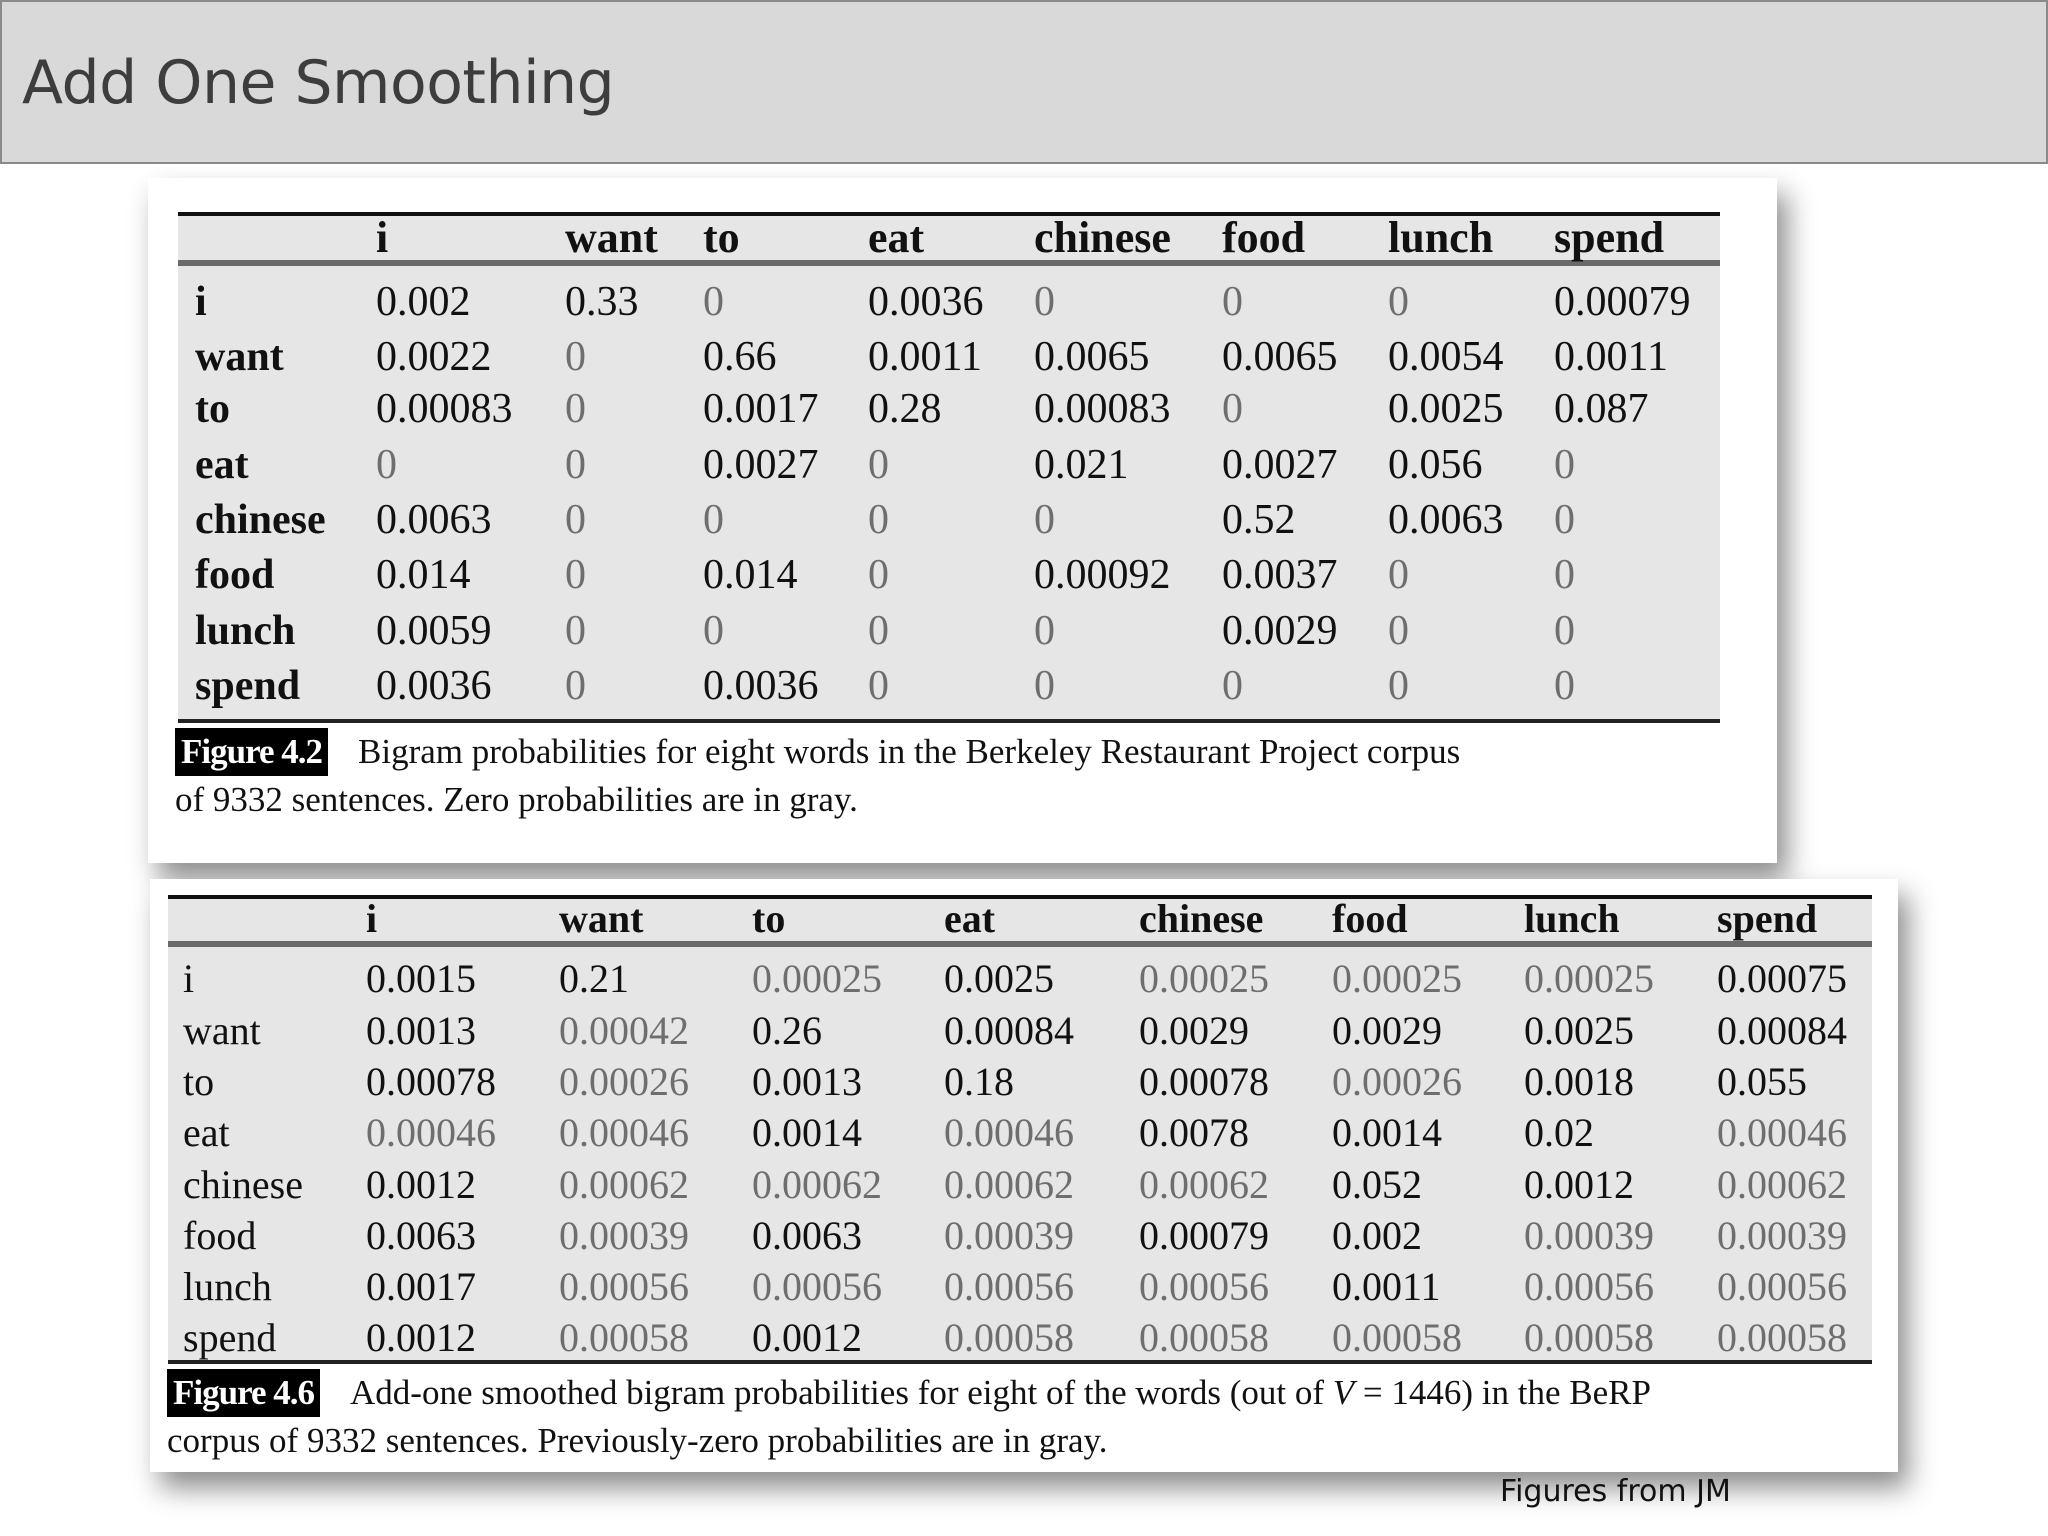 Image resolution: width=2048 pixels, height=1536 pixels. Describe the element at coordinates (979, 1081) in the screenshot. I see `table-cell: 0.18` at that location.